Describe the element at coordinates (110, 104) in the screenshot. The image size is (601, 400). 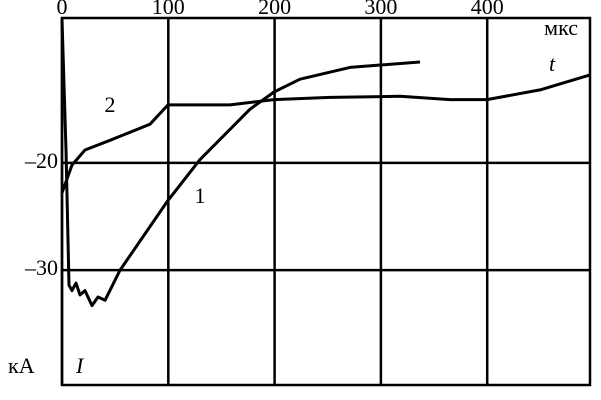
I see `series-label: 2` at that location.